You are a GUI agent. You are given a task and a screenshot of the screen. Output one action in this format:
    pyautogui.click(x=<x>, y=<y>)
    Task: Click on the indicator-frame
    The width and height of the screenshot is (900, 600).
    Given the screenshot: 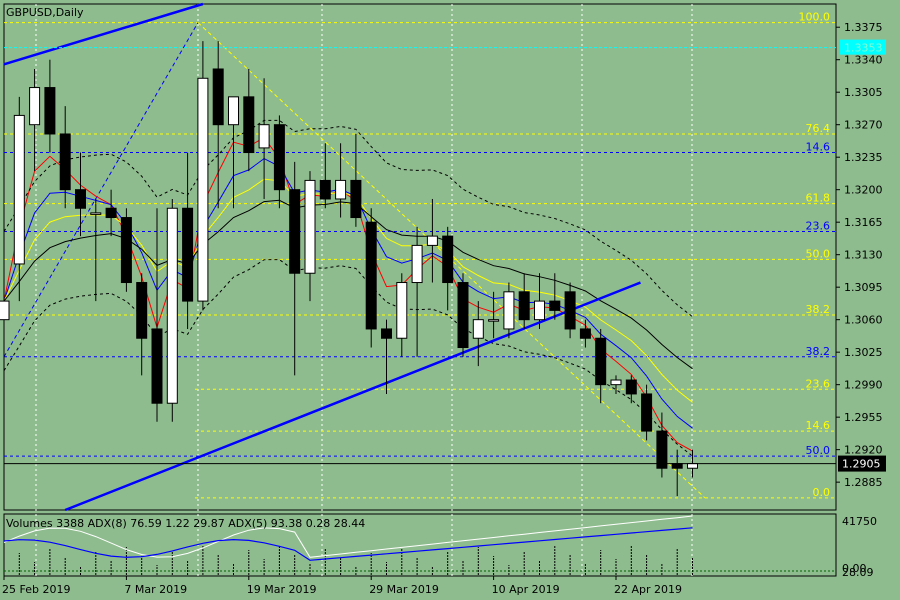 What is the action you would take?
    pyautogui.click(x=420, y=545)
    